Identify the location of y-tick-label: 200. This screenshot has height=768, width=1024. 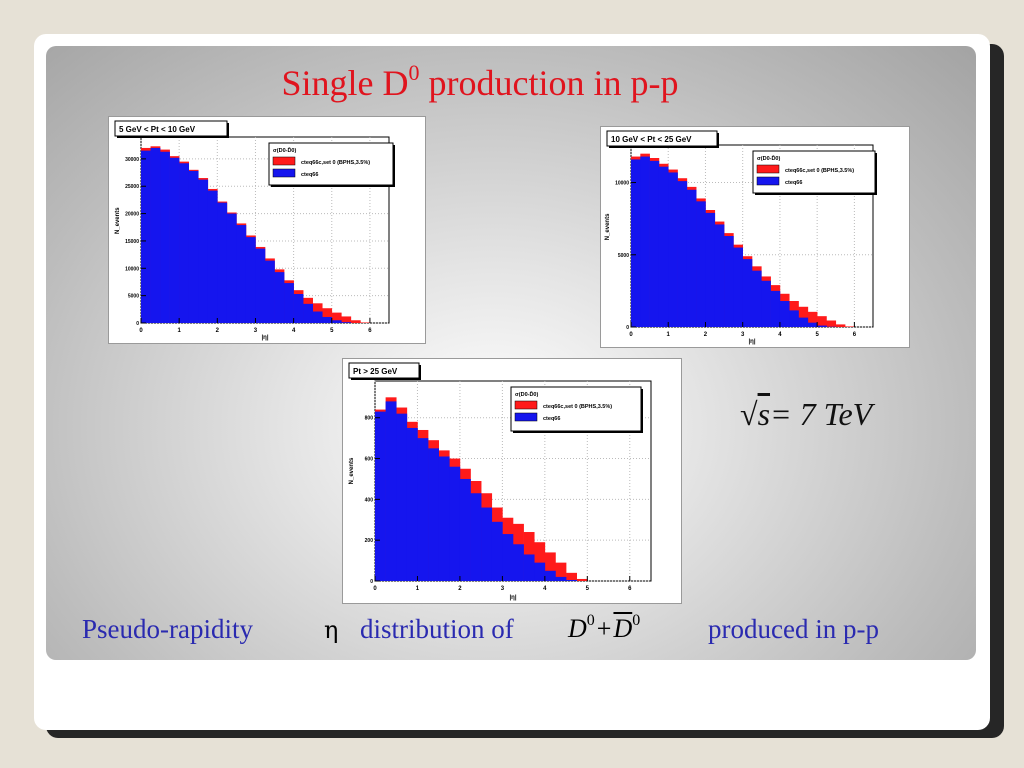
(369, 541).